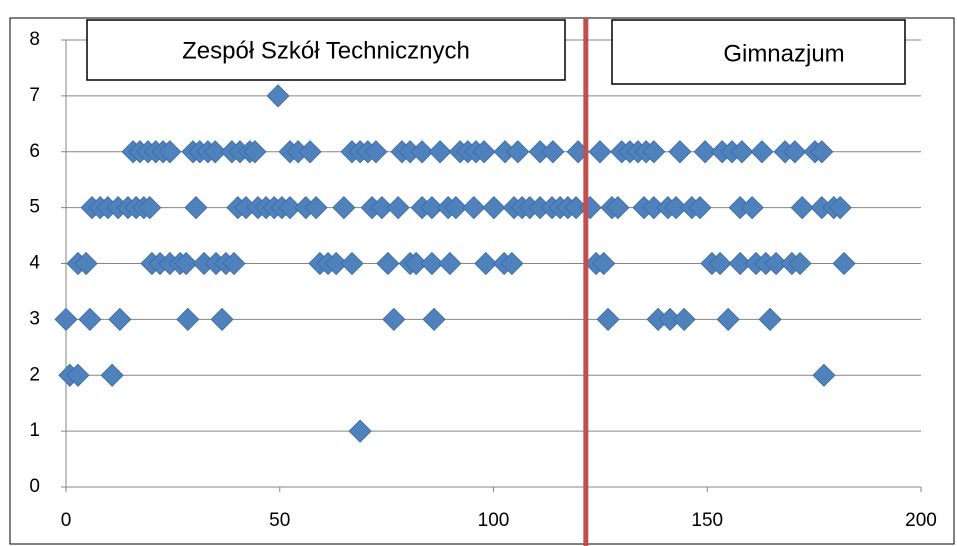 The width and height of the screenshot is (957, 546). Describe the element at coordinates (34, 39) in the screenshot. I see `y-tick-label: 8` at that location.